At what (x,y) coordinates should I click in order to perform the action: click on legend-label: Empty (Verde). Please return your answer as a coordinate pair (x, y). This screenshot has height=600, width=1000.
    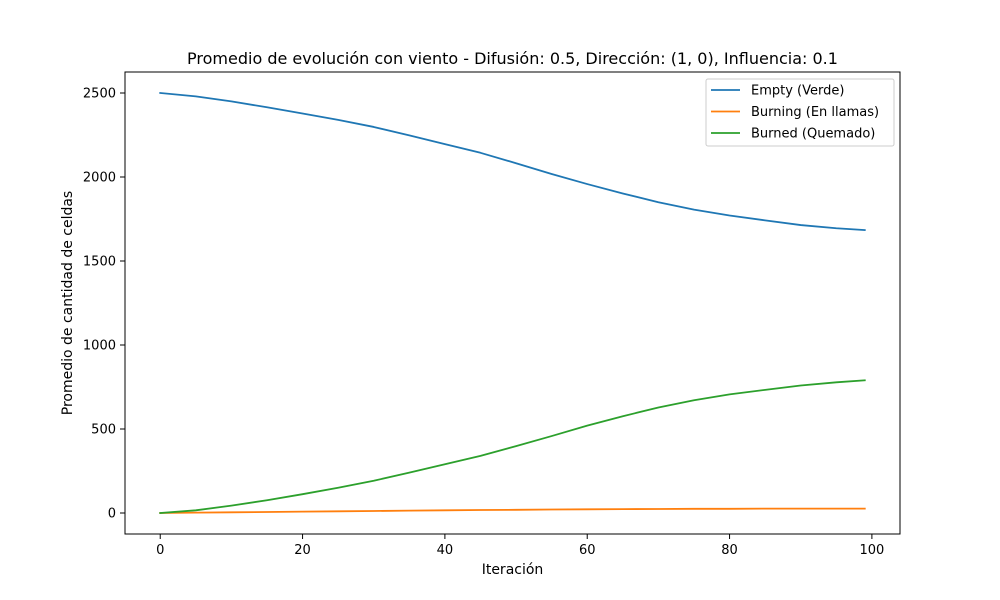
    Looking at the image, I should click on (797, 91).